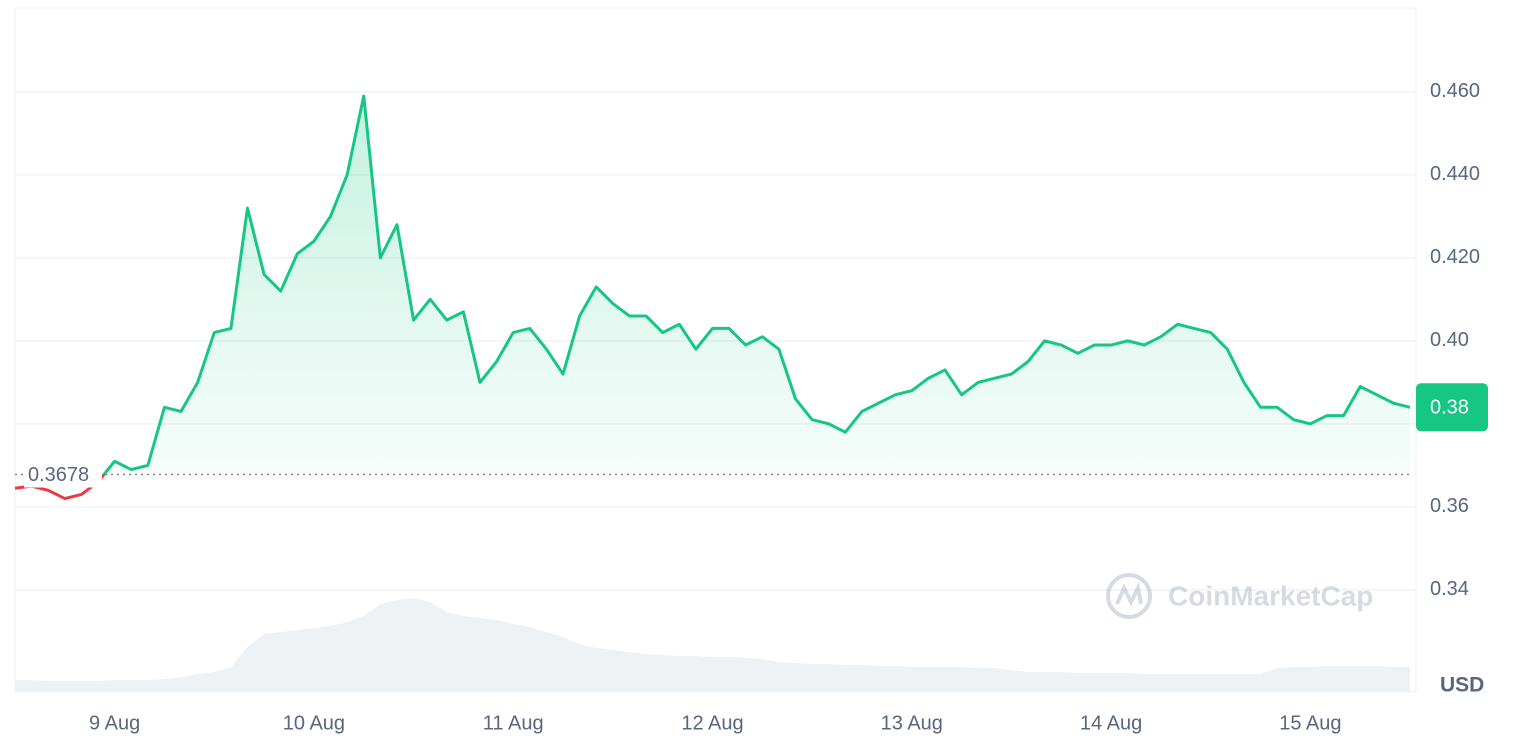 The width and height of the screenshot is (1540, 742). I want to click on watermark: CoinMarketCap, so click(1239, 596).